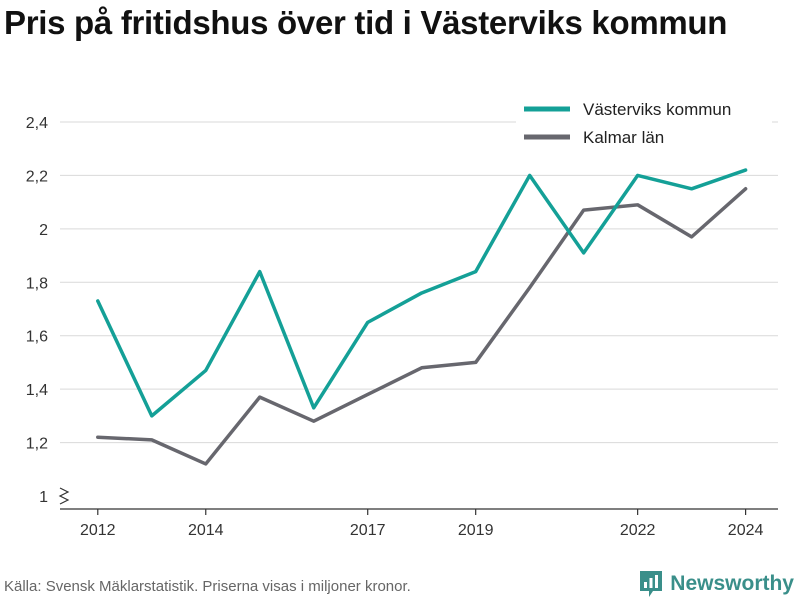  I want to click on x-tick-label: 2017, so click(368, 530).